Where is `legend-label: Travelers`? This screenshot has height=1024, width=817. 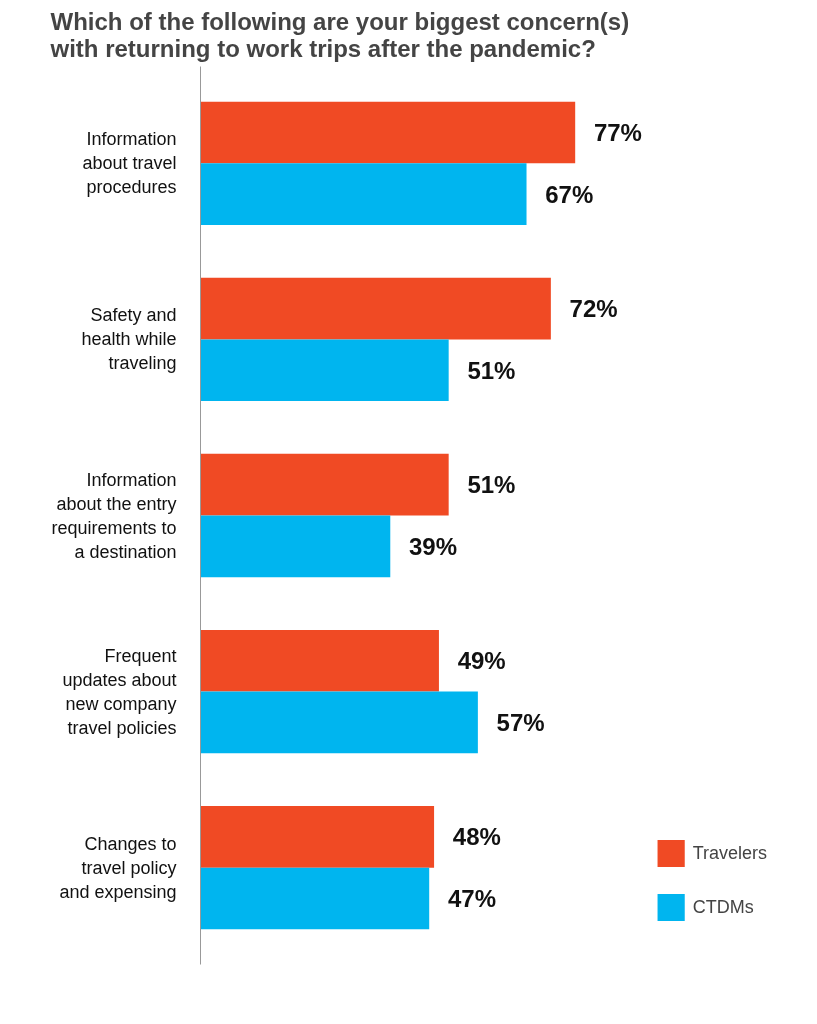
legend-label: Travelers is located at coordinates (729, 853).